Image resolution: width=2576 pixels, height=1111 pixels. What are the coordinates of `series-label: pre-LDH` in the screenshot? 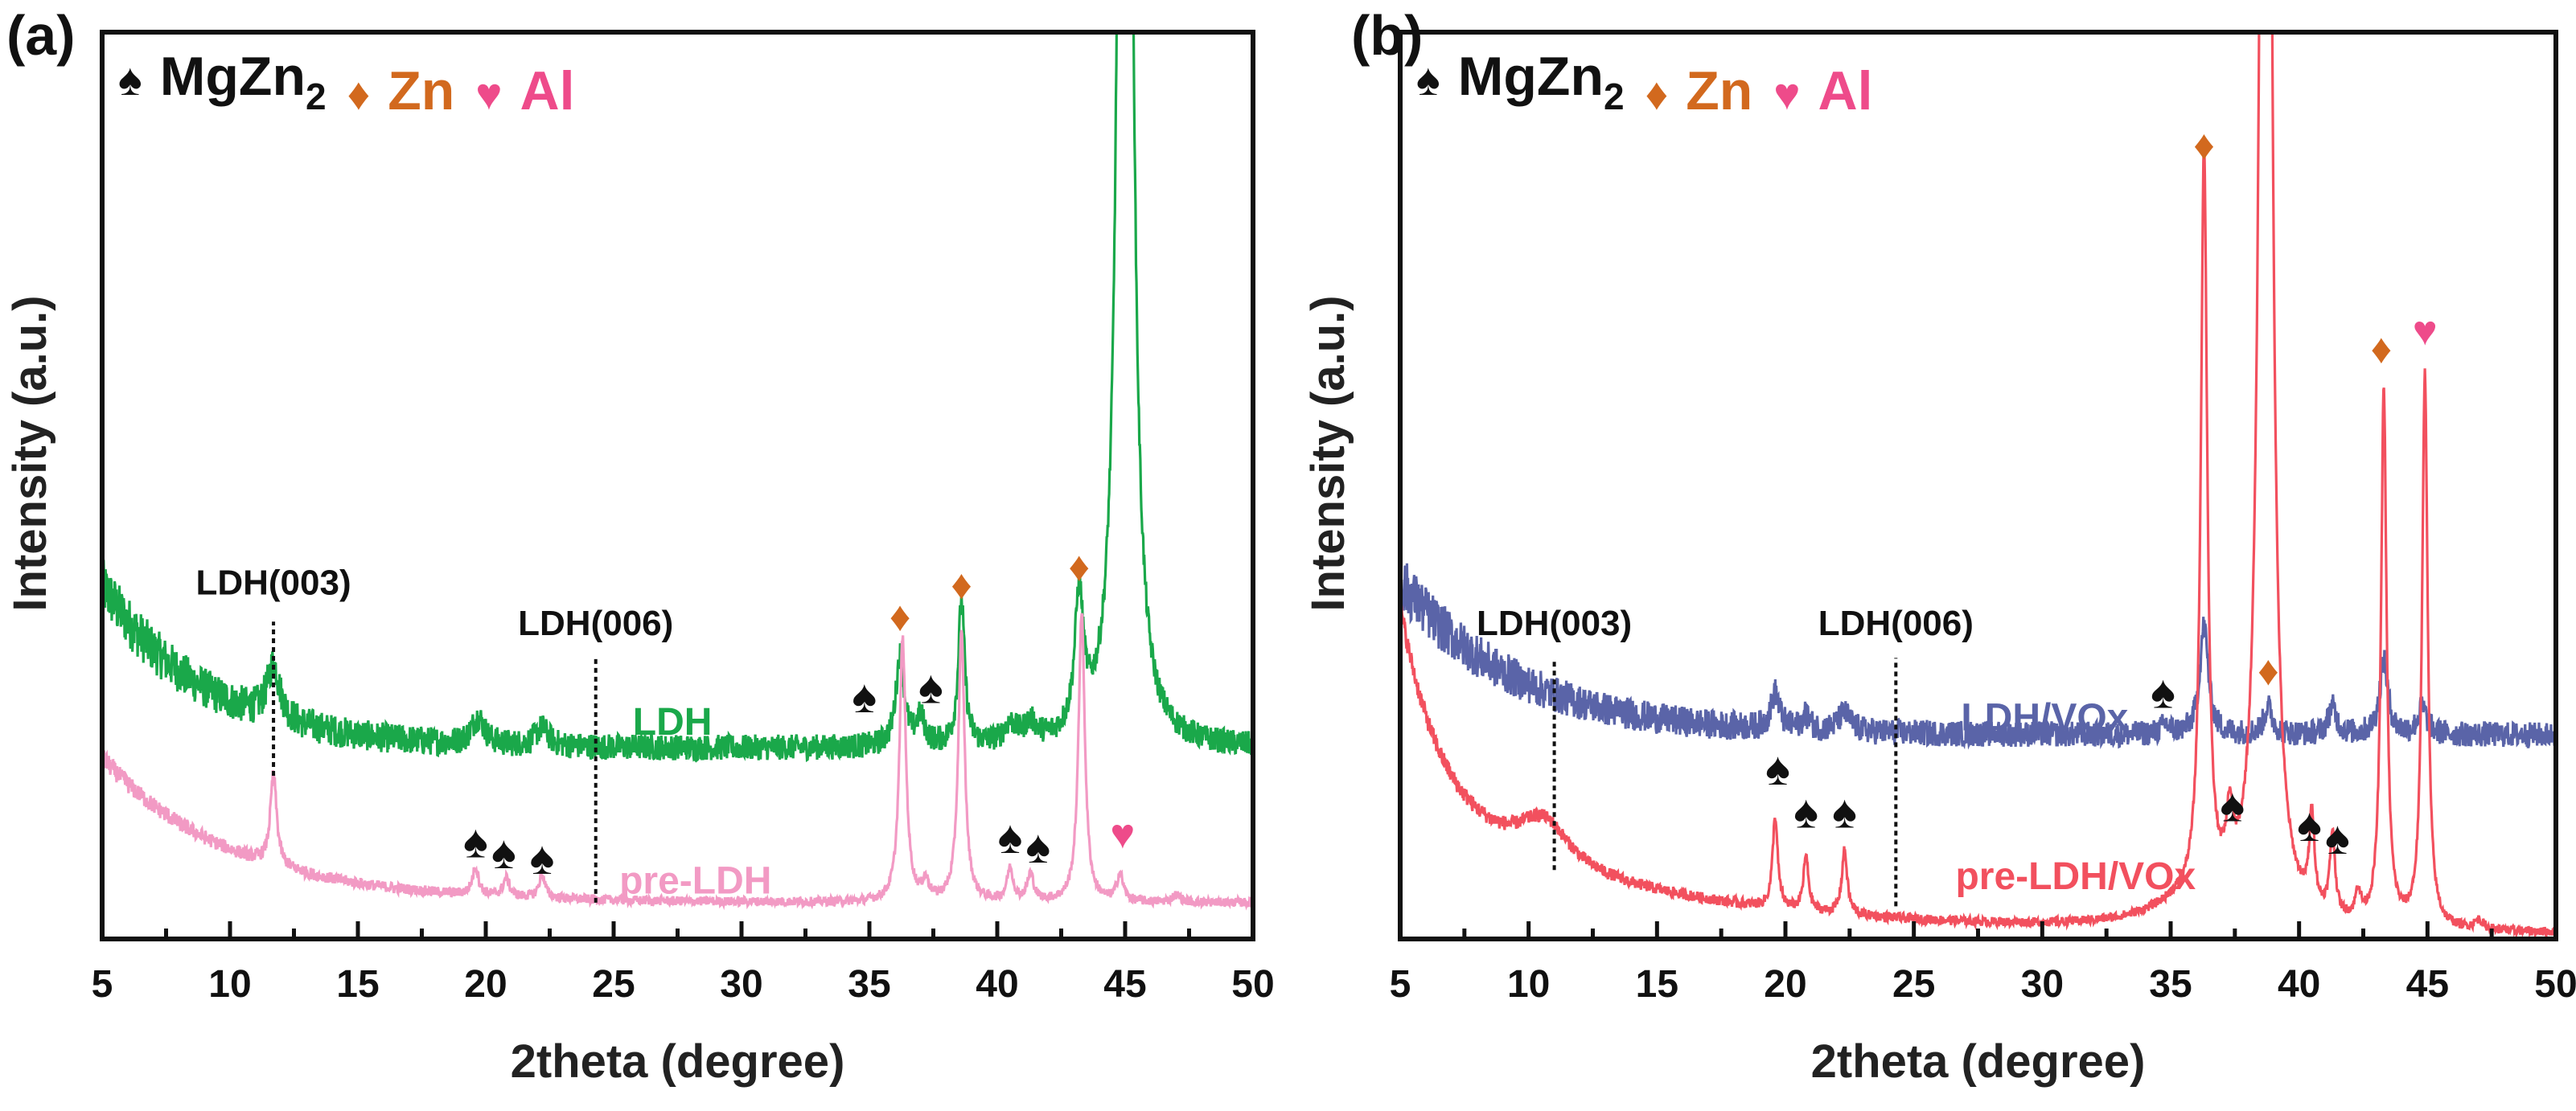 It's located at (695, 881).